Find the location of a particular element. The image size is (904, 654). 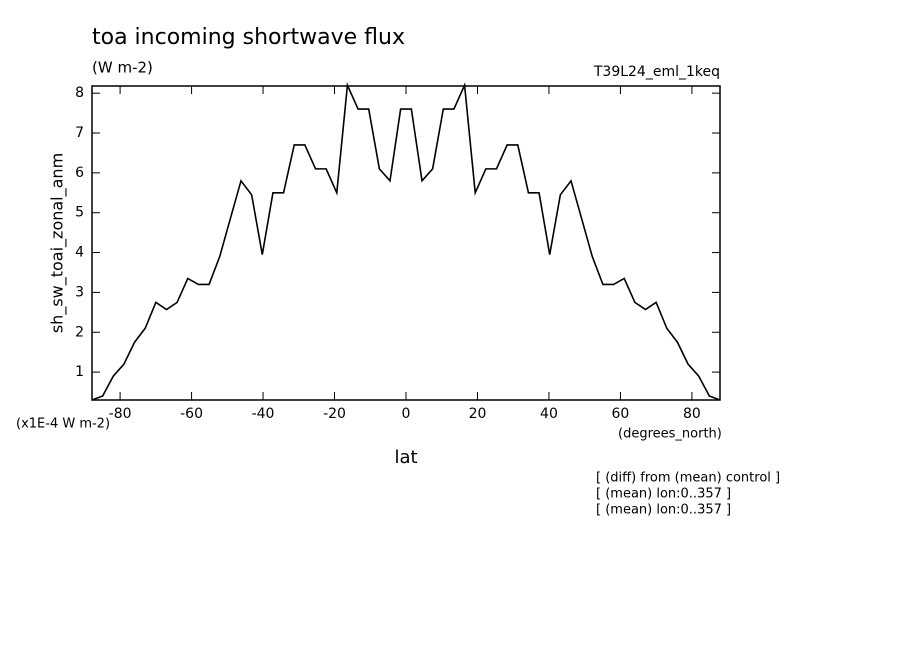

y-tick-label: 7 is located at coordinates (79, 133).